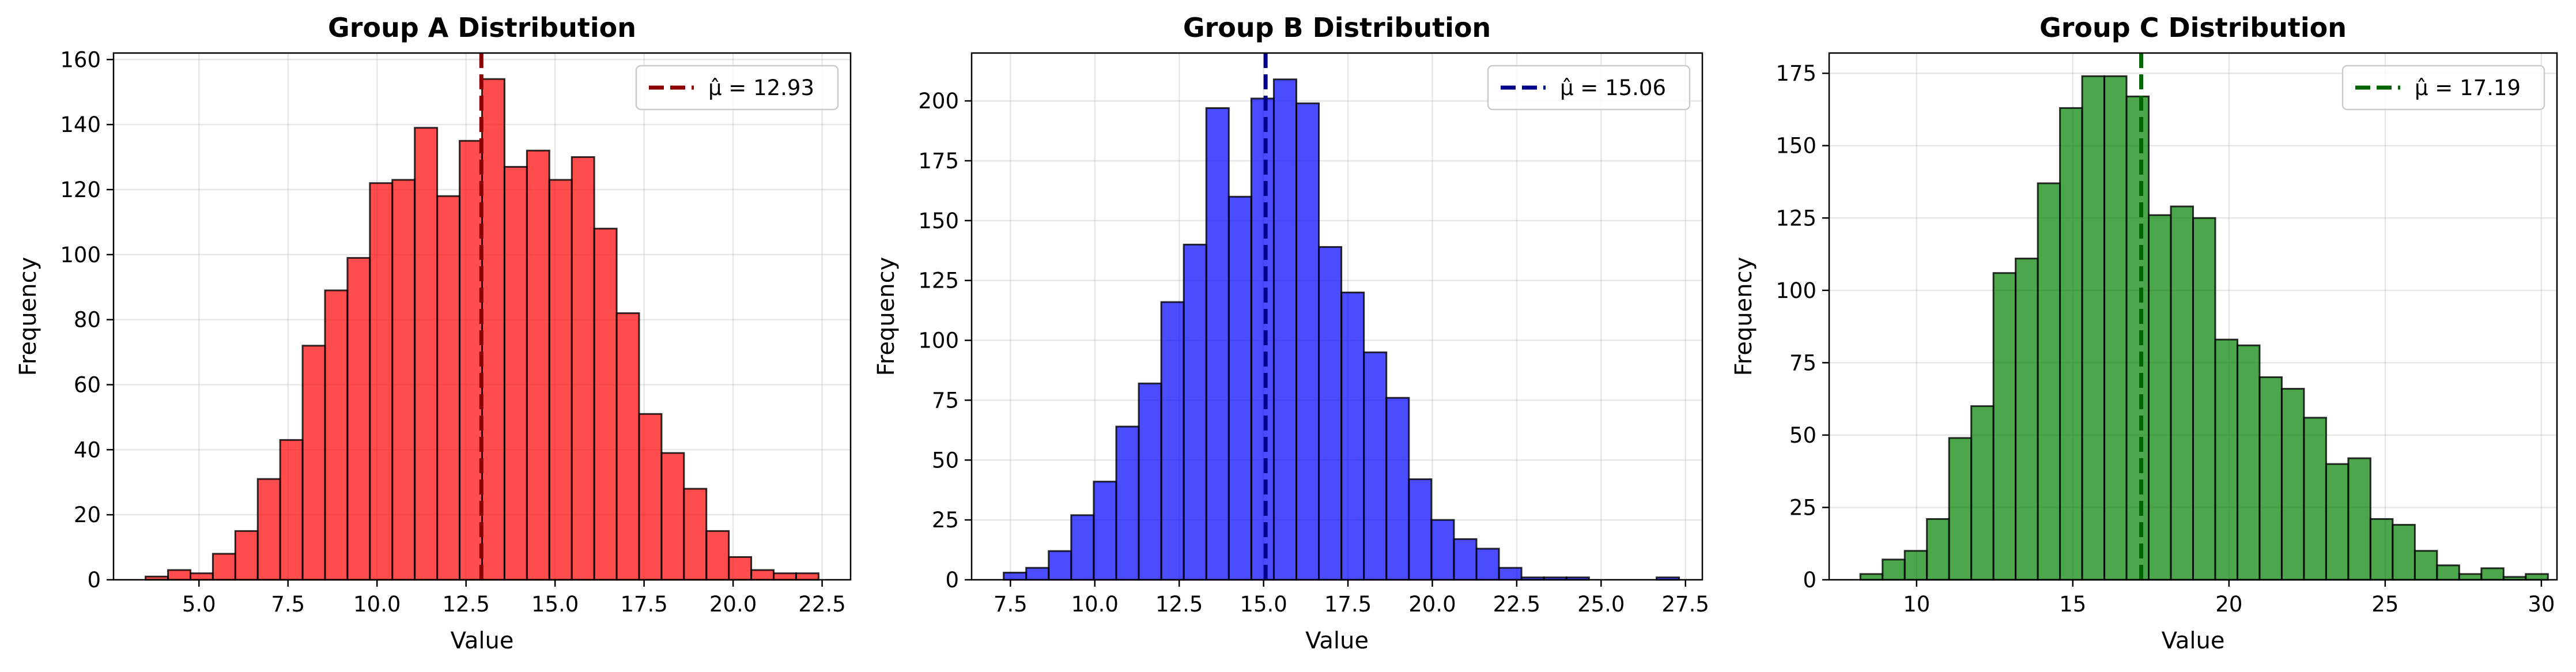 This screenshot has height=672, width=2576. I want to click on legend: μ̂ = 15.06, so click(1589, 88).